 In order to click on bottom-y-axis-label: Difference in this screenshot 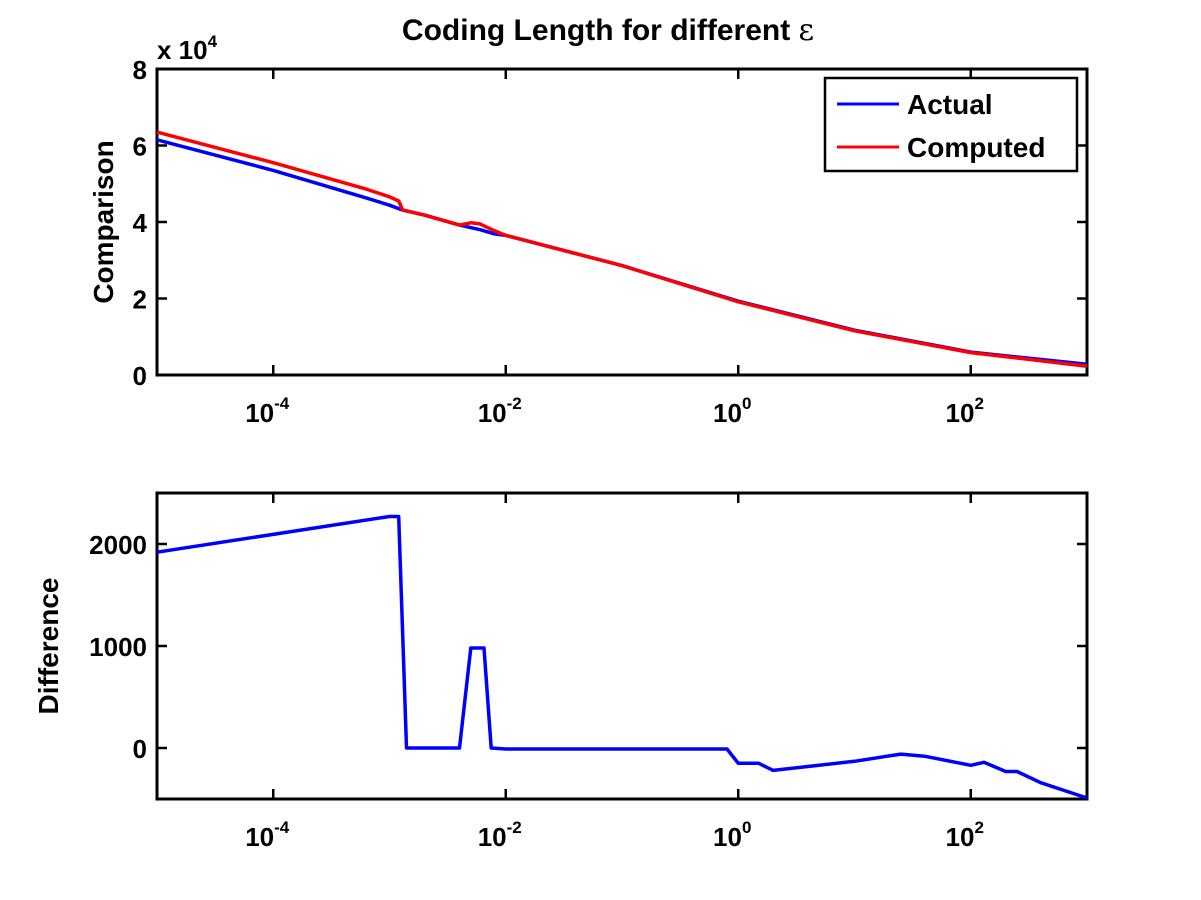, I will do `click(48, 646)`.